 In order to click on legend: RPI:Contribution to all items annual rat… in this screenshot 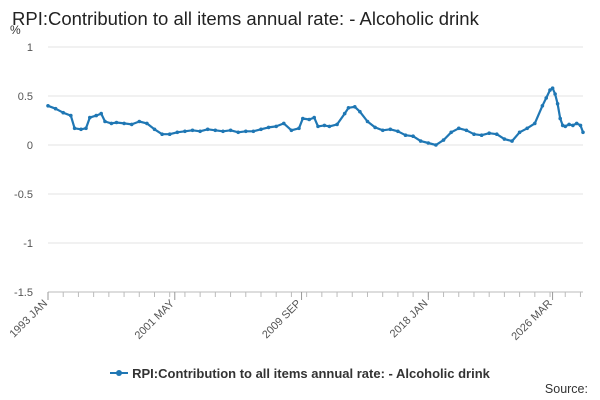, I will do `click(300, 373)`.